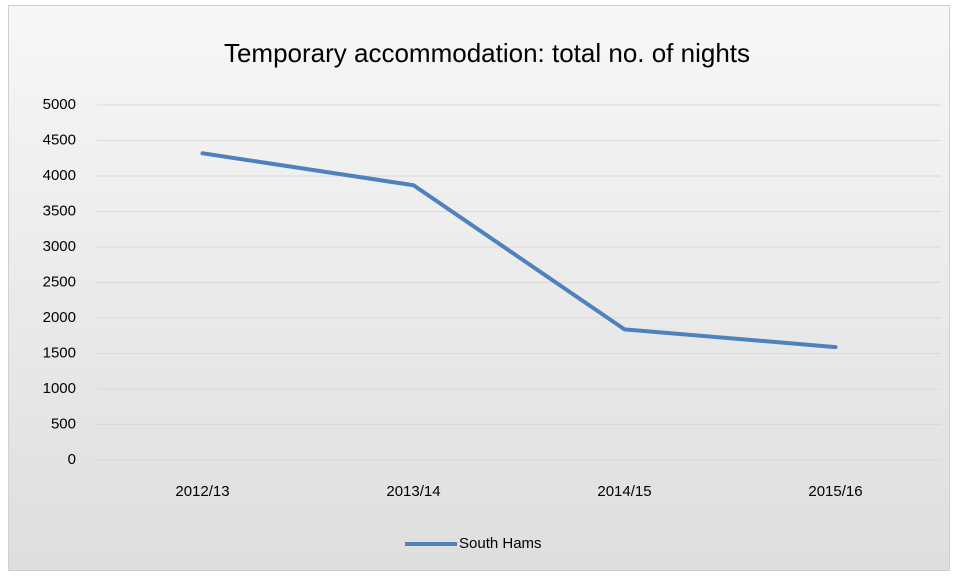 Image resolution: width=958 pixels, height=578 pixels. Describe the element at coordinates (59, 352) in the screenshot. I see `y-tick-label: 1500` at that location.